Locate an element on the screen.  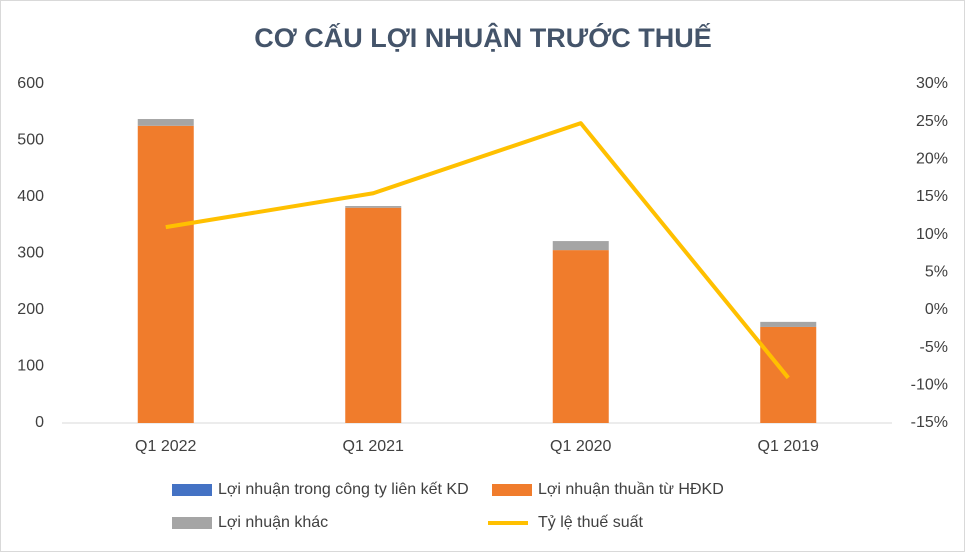
x-tick-label: Q1 2021 is located at coordinates (373, 446).